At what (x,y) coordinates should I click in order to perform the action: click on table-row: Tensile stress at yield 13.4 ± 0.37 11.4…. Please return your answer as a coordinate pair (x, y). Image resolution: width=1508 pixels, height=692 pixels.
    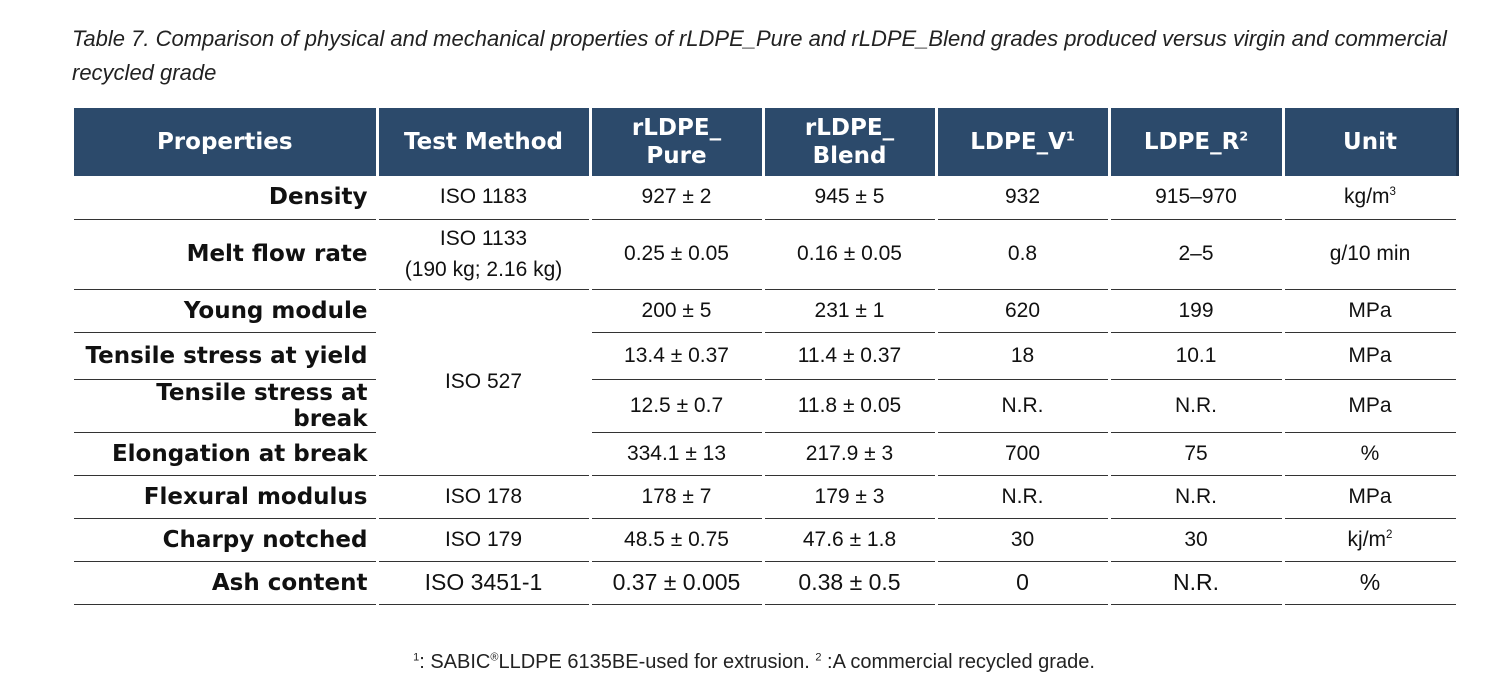
    Looking at the image, I should click on (766, 356).